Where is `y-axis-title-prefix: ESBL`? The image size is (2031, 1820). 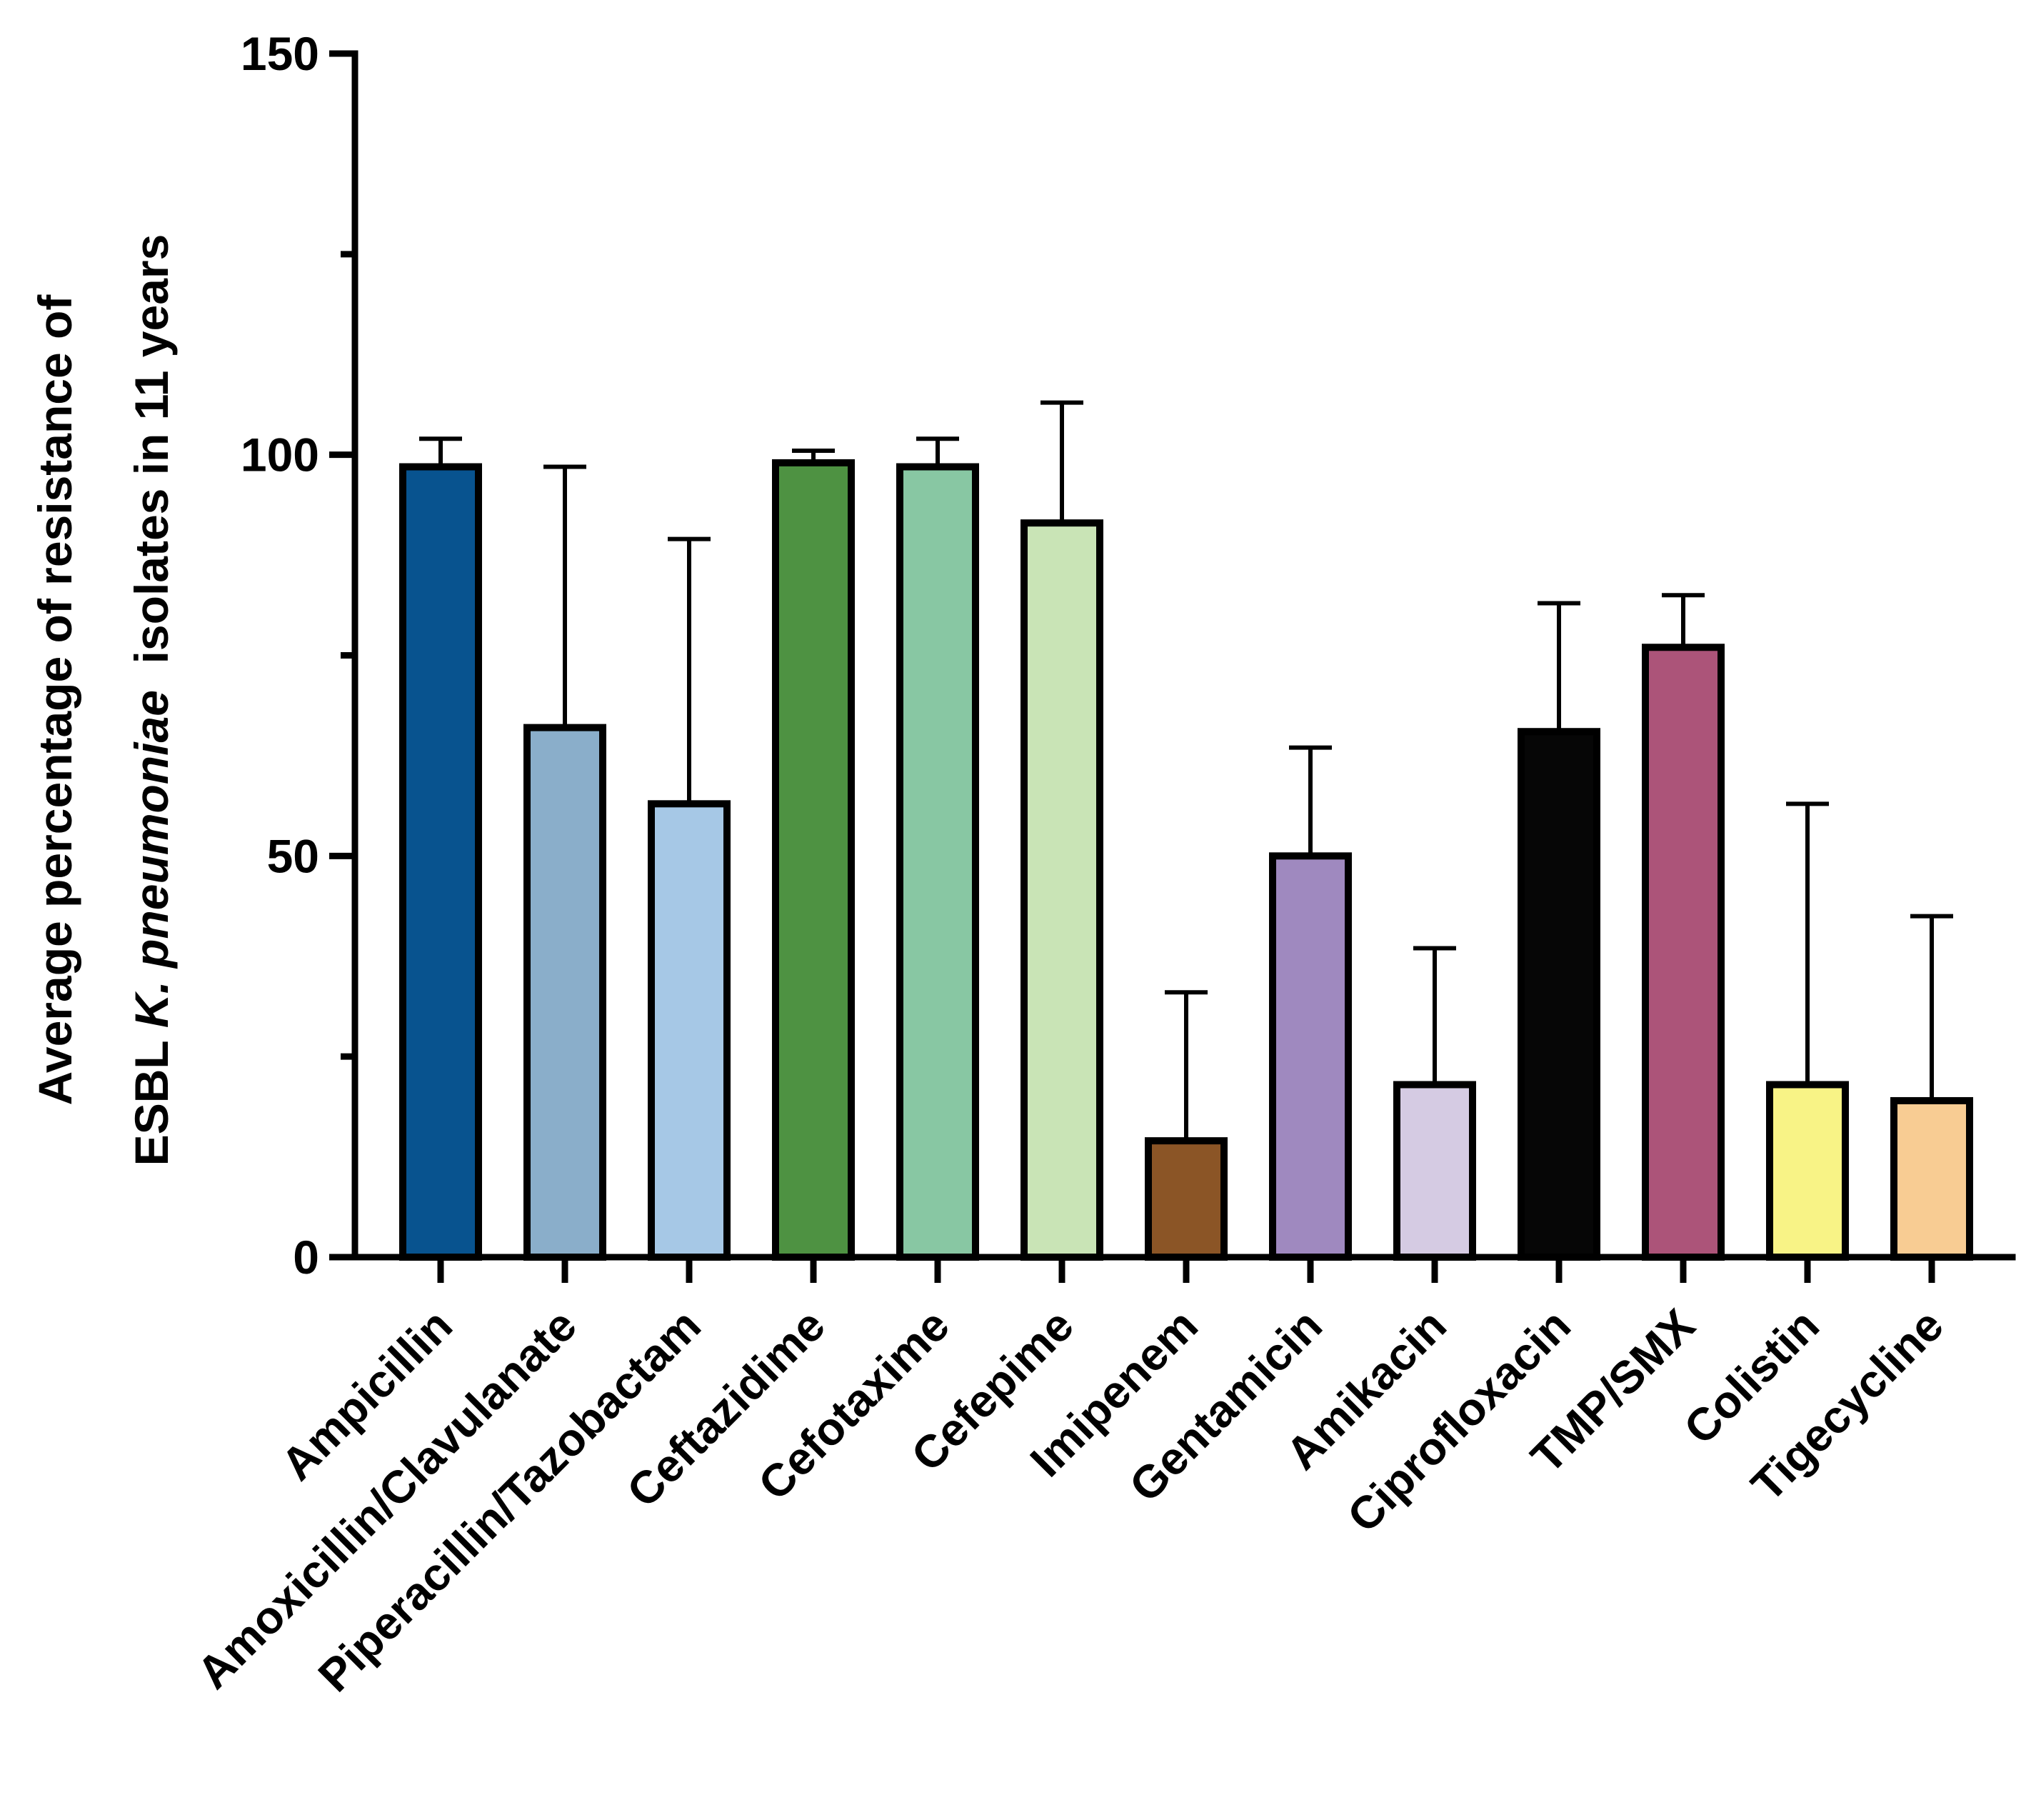
y-axis-title-prefix: ESBL is located at coordinates (151, 1097).